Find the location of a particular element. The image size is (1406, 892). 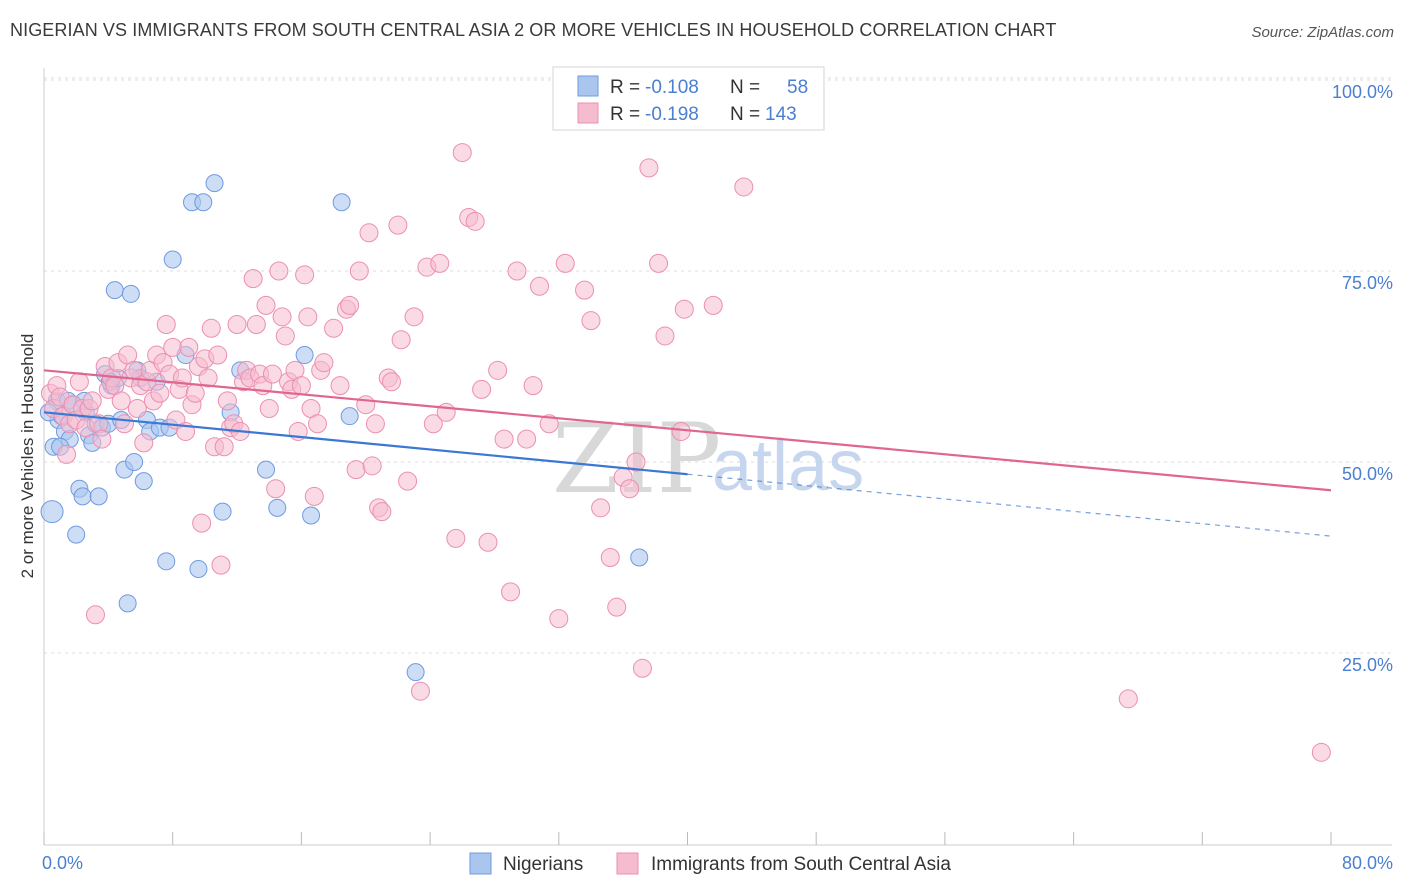

trend-line-nigerians is located at coordinates (365, 443).